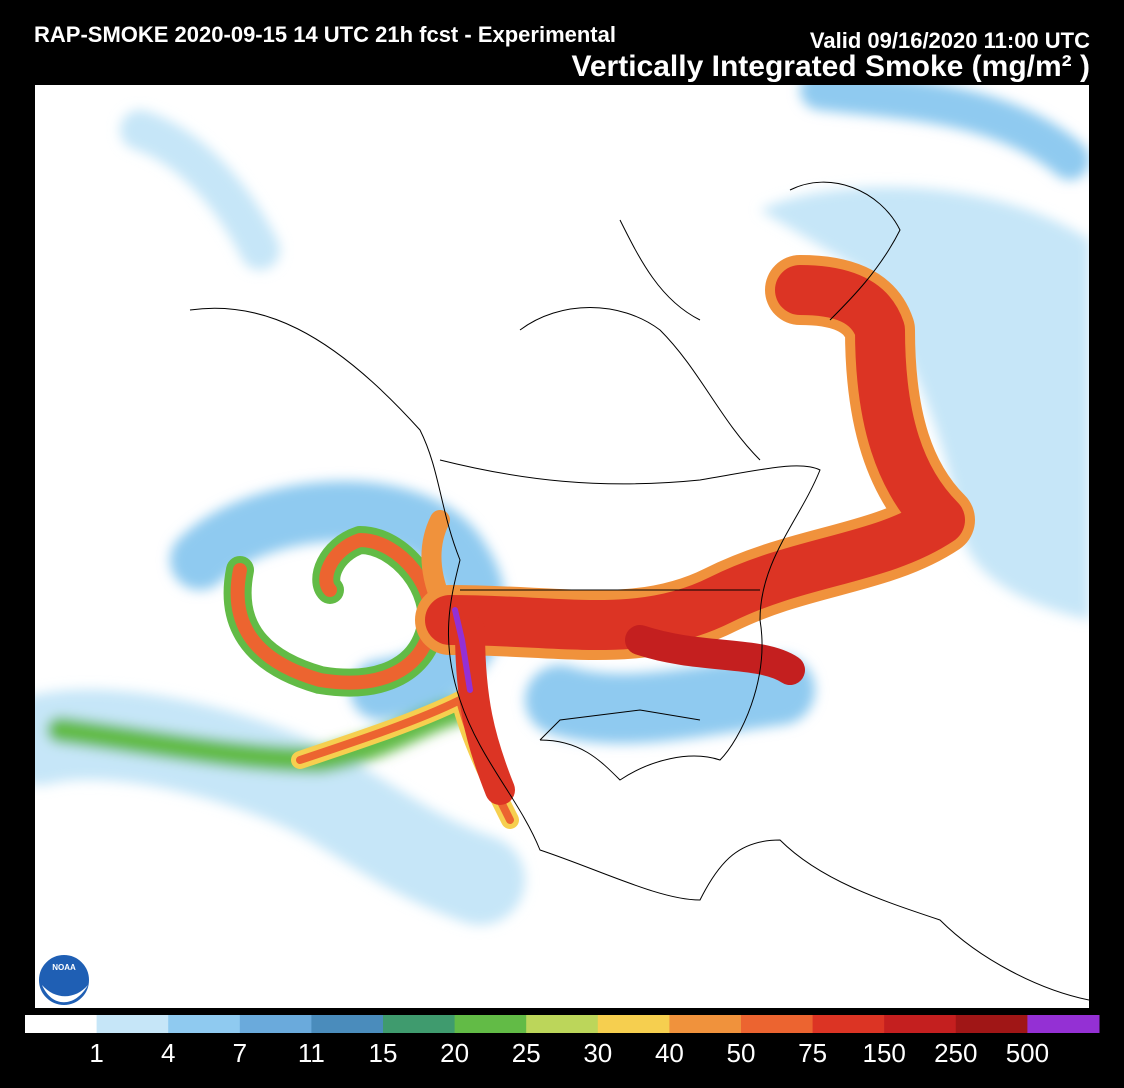  Describe the element at coordinates (955, 1053) in the screenshot. I see `colorbar-label: 250` at that location.